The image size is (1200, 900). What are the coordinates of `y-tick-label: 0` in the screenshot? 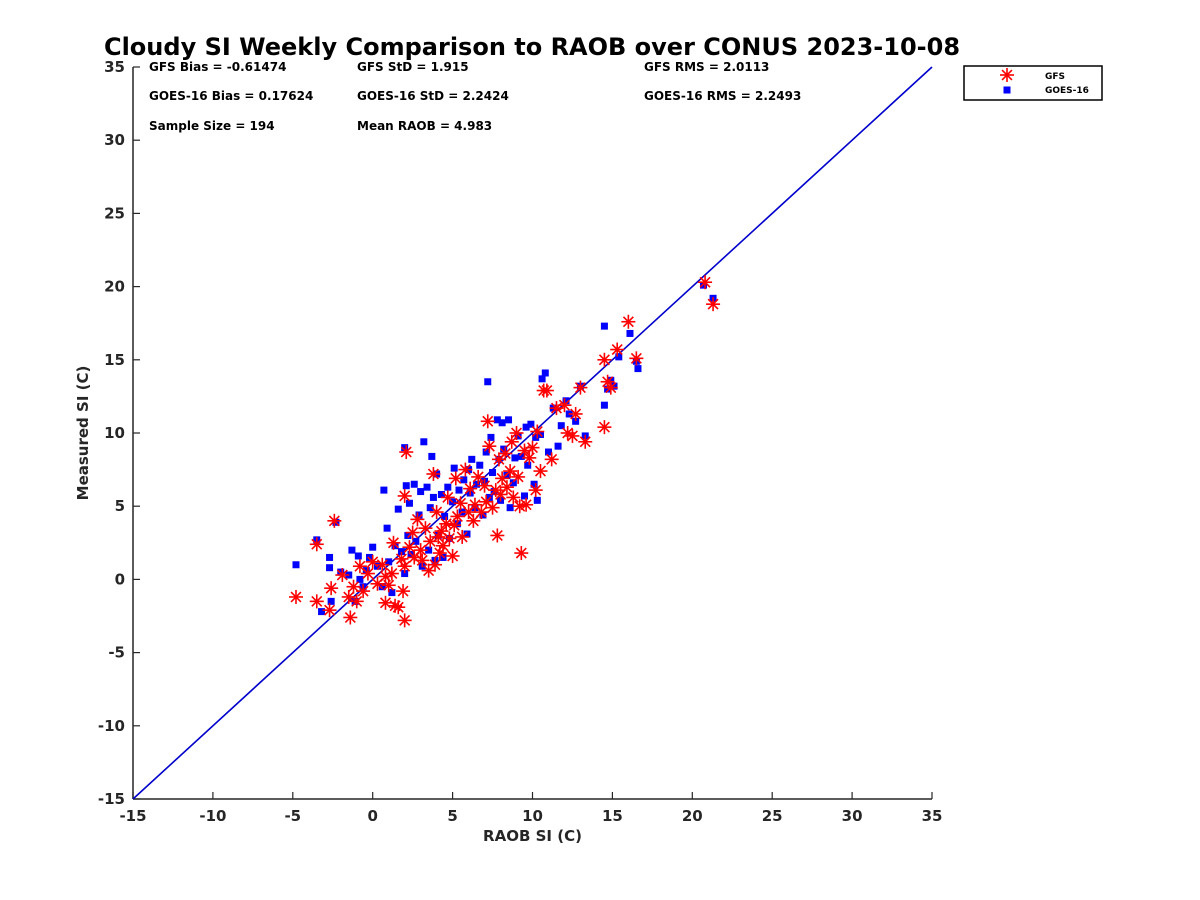 It's located at (120, 579).